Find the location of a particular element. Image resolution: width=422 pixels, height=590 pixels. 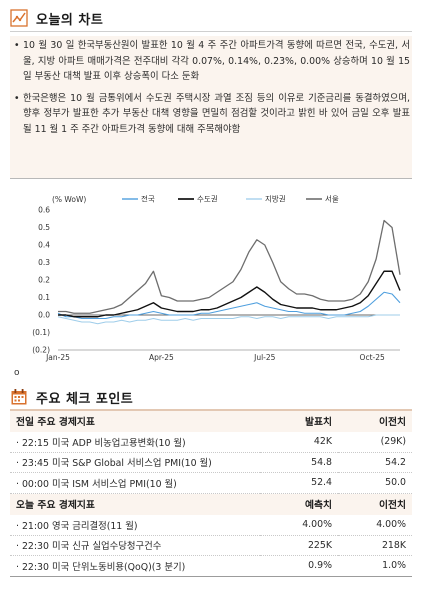

x-tick-label: Apr-25 is located at coordinates (161, 357).